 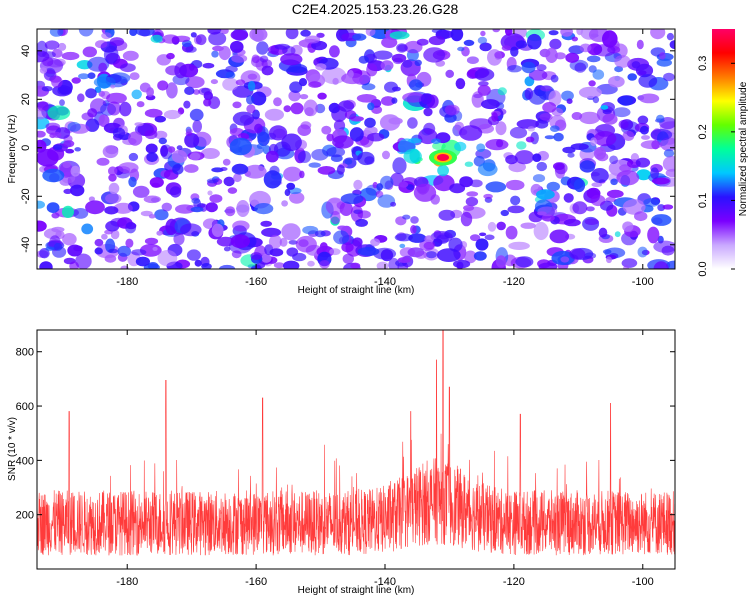 What do you see at coordinates (25, 353) in the screenshot?
I see `y-tick-label: 800` at bounding box center [25, 353].